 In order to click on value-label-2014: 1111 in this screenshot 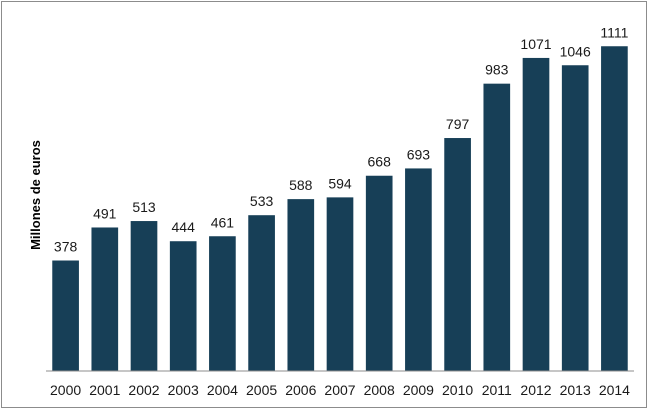, I will do `click(614, 32)`.